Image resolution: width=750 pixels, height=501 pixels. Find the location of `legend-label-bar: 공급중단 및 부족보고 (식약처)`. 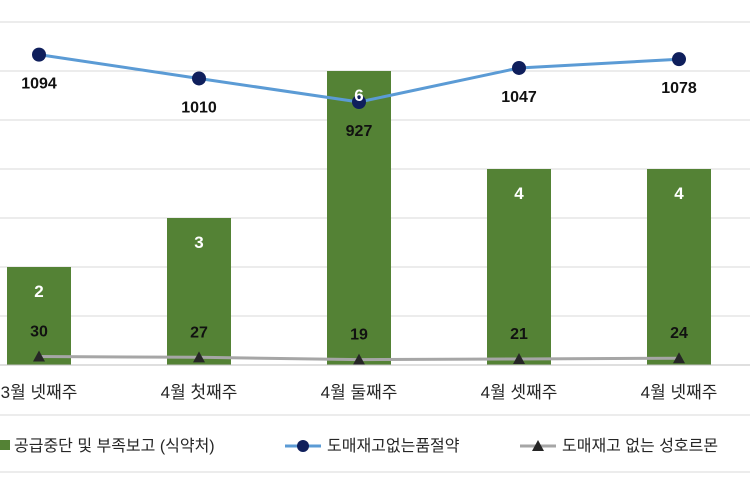

legend-label-bar: 공급중단 및 부족보고 (식약처) is located at coordinates (114, 446).